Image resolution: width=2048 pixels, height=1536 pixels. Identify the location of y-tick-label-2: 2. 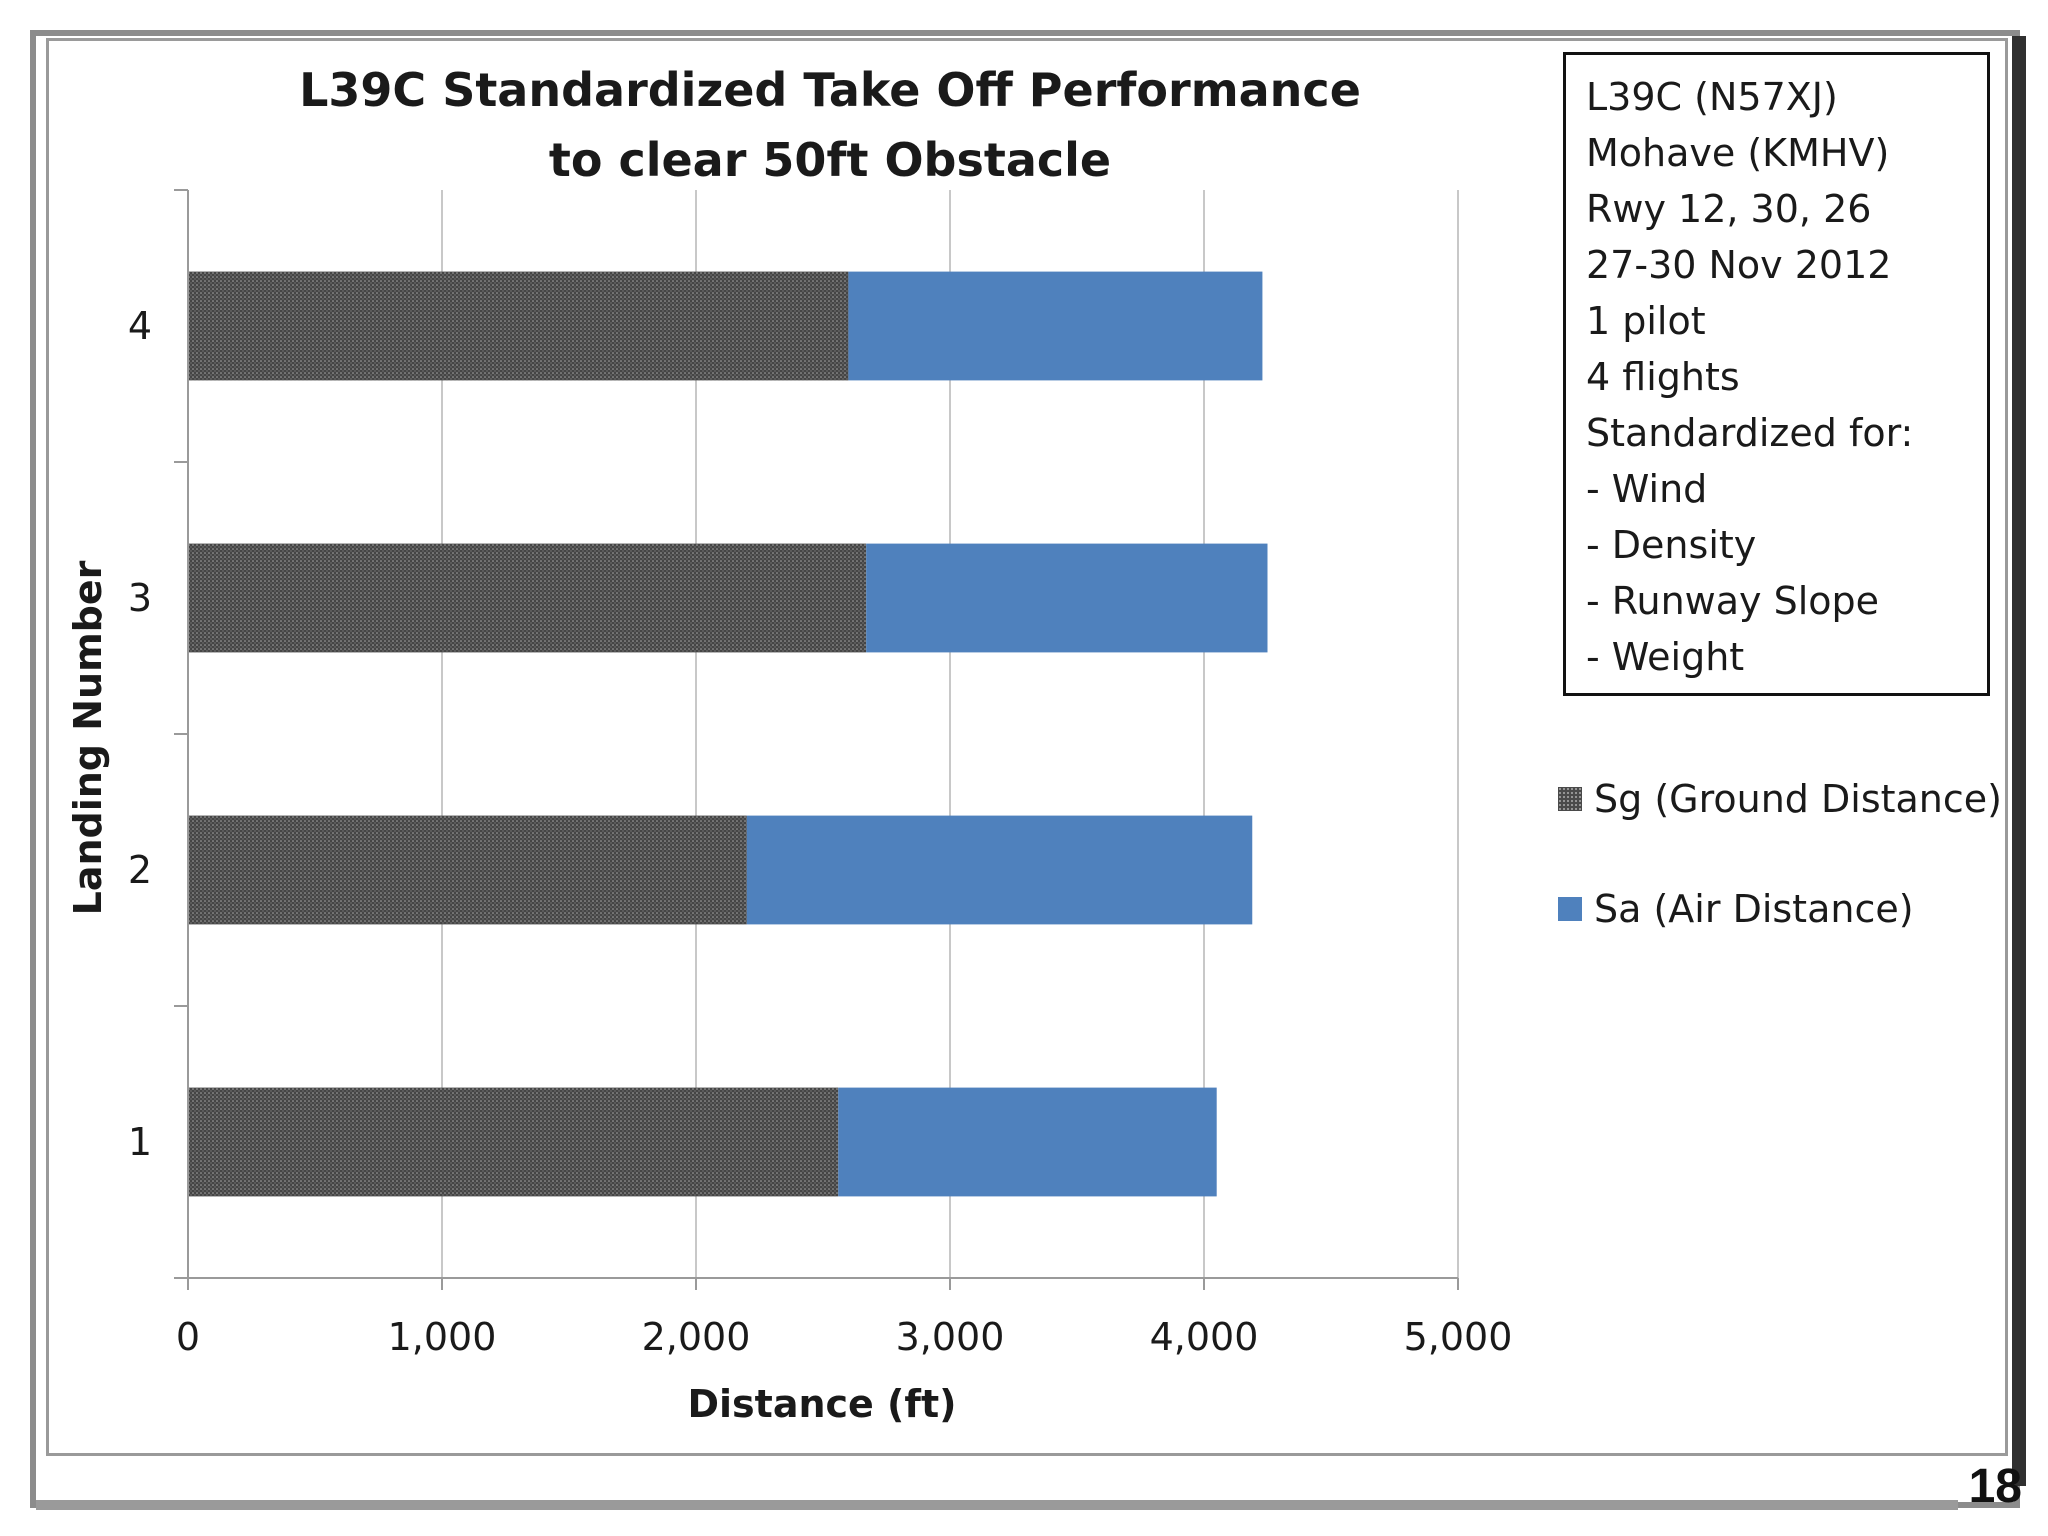
(140, 870).